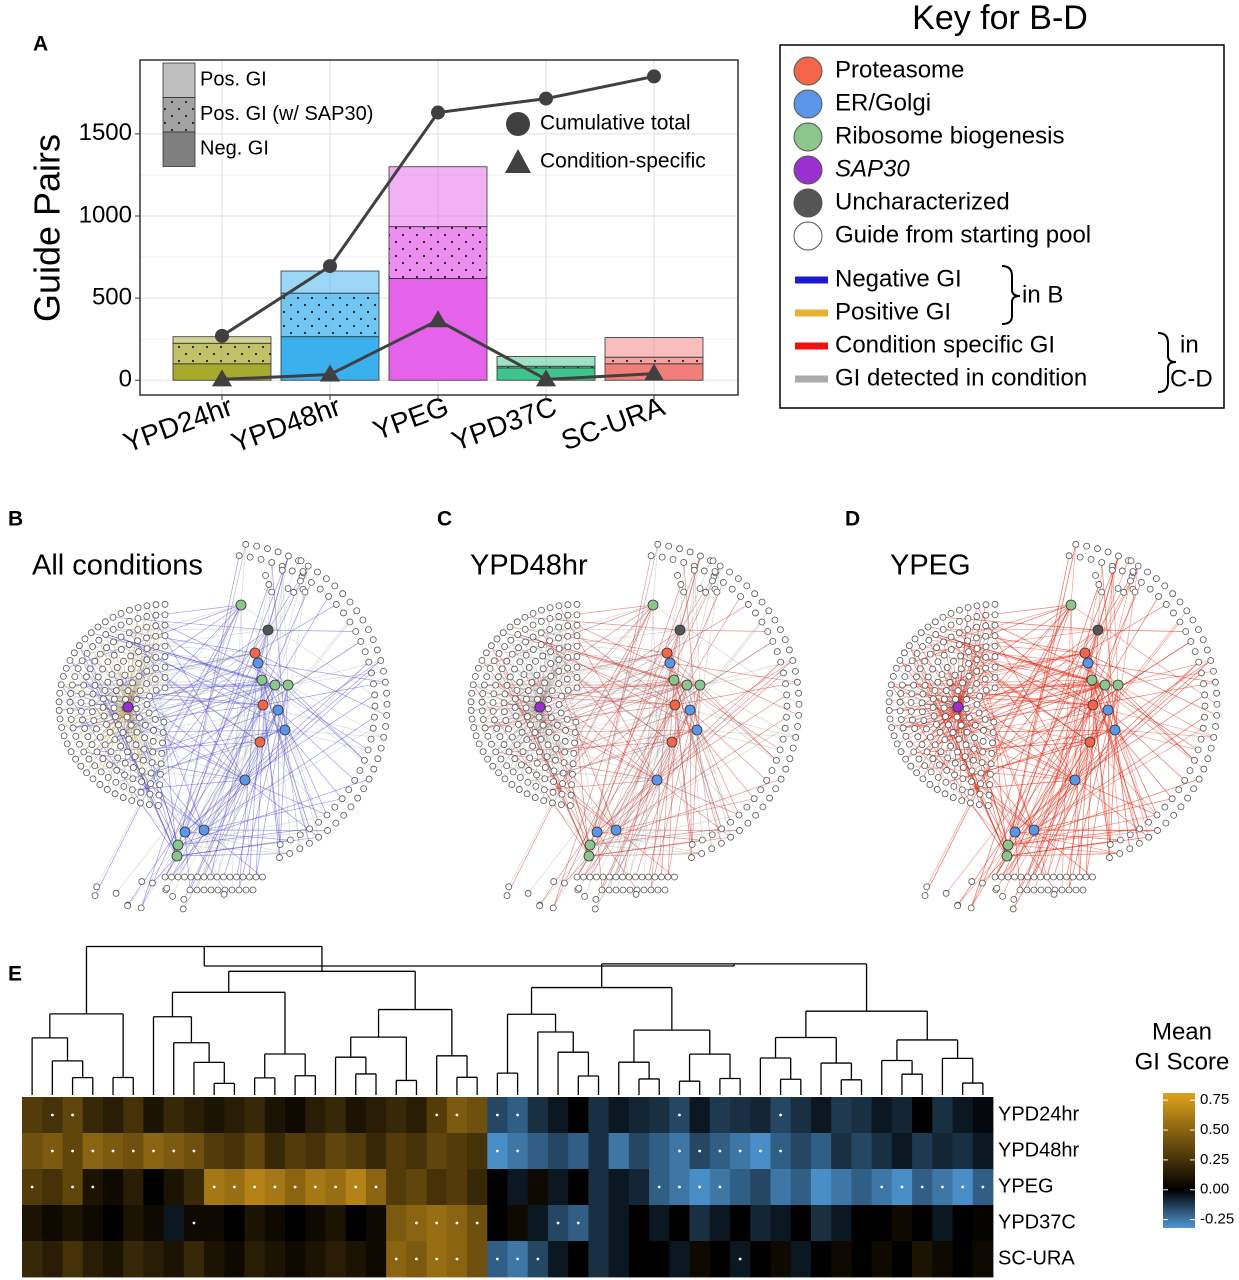 Image resolution: width=1239 pixels, height=1280 pixels. I want to click on row-label: YPD37C, so click(1037, 1222).